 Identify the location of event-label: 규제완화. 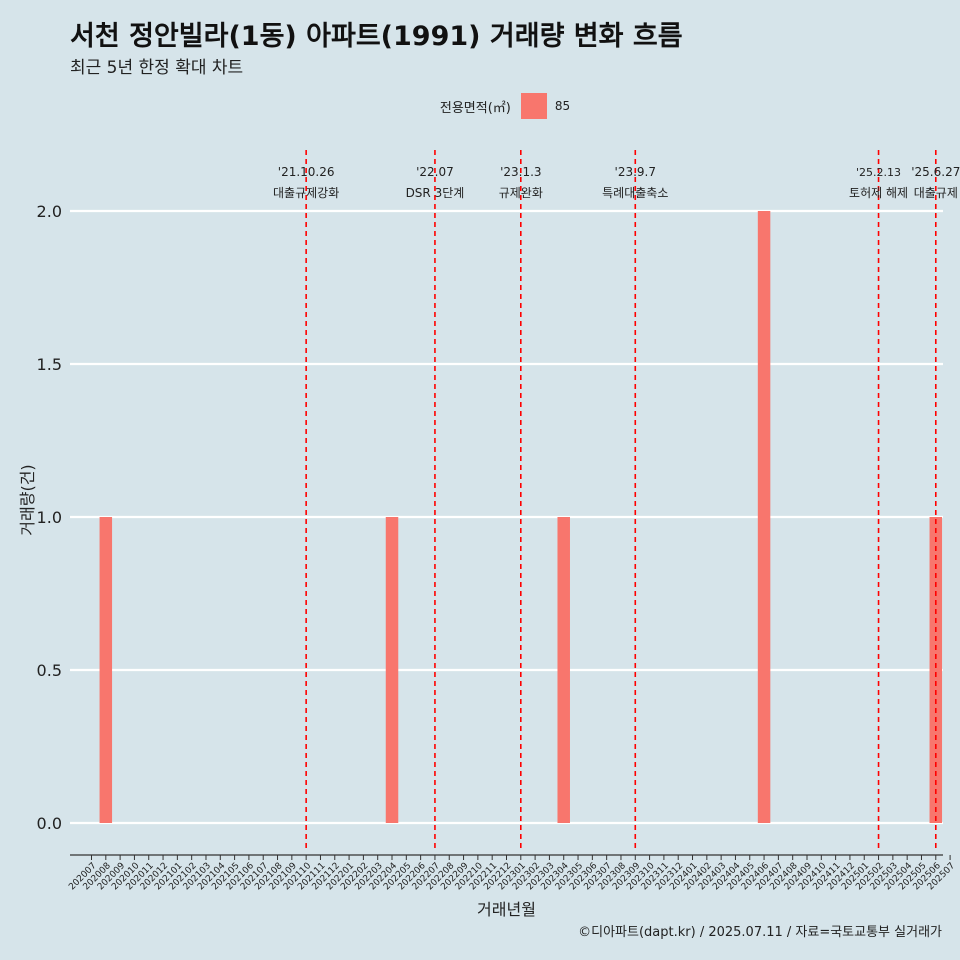
(521, 193).